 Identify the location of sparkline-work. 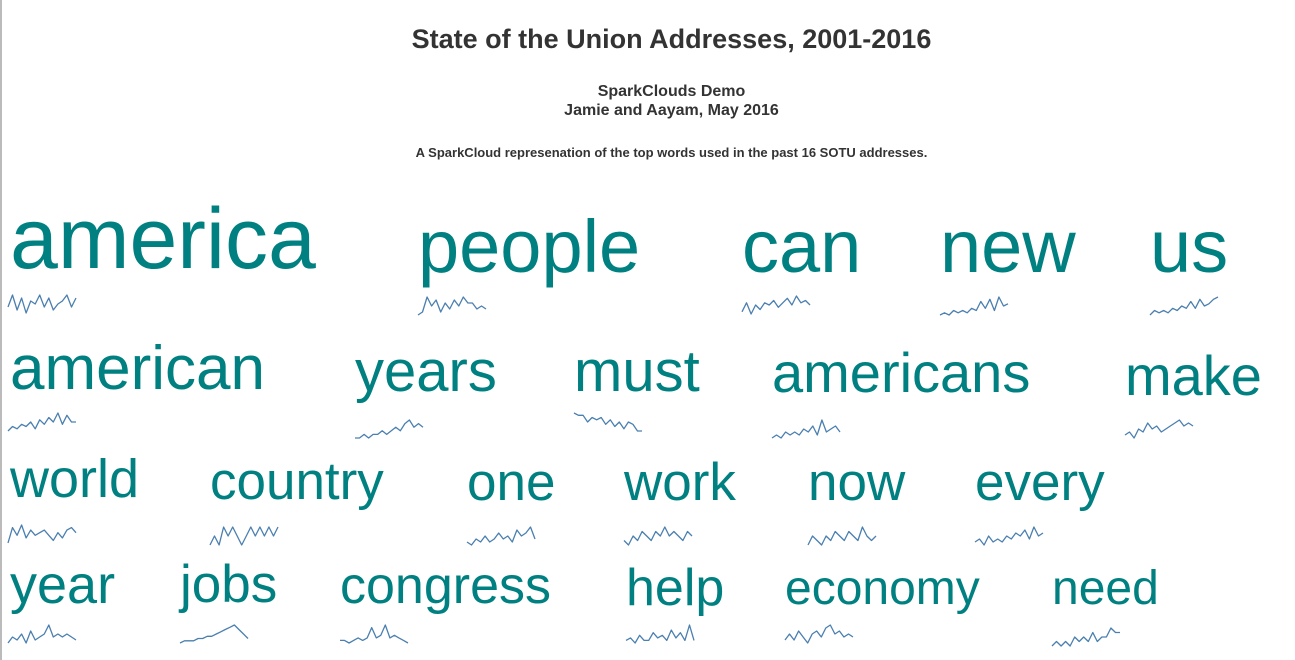
(658, 536).